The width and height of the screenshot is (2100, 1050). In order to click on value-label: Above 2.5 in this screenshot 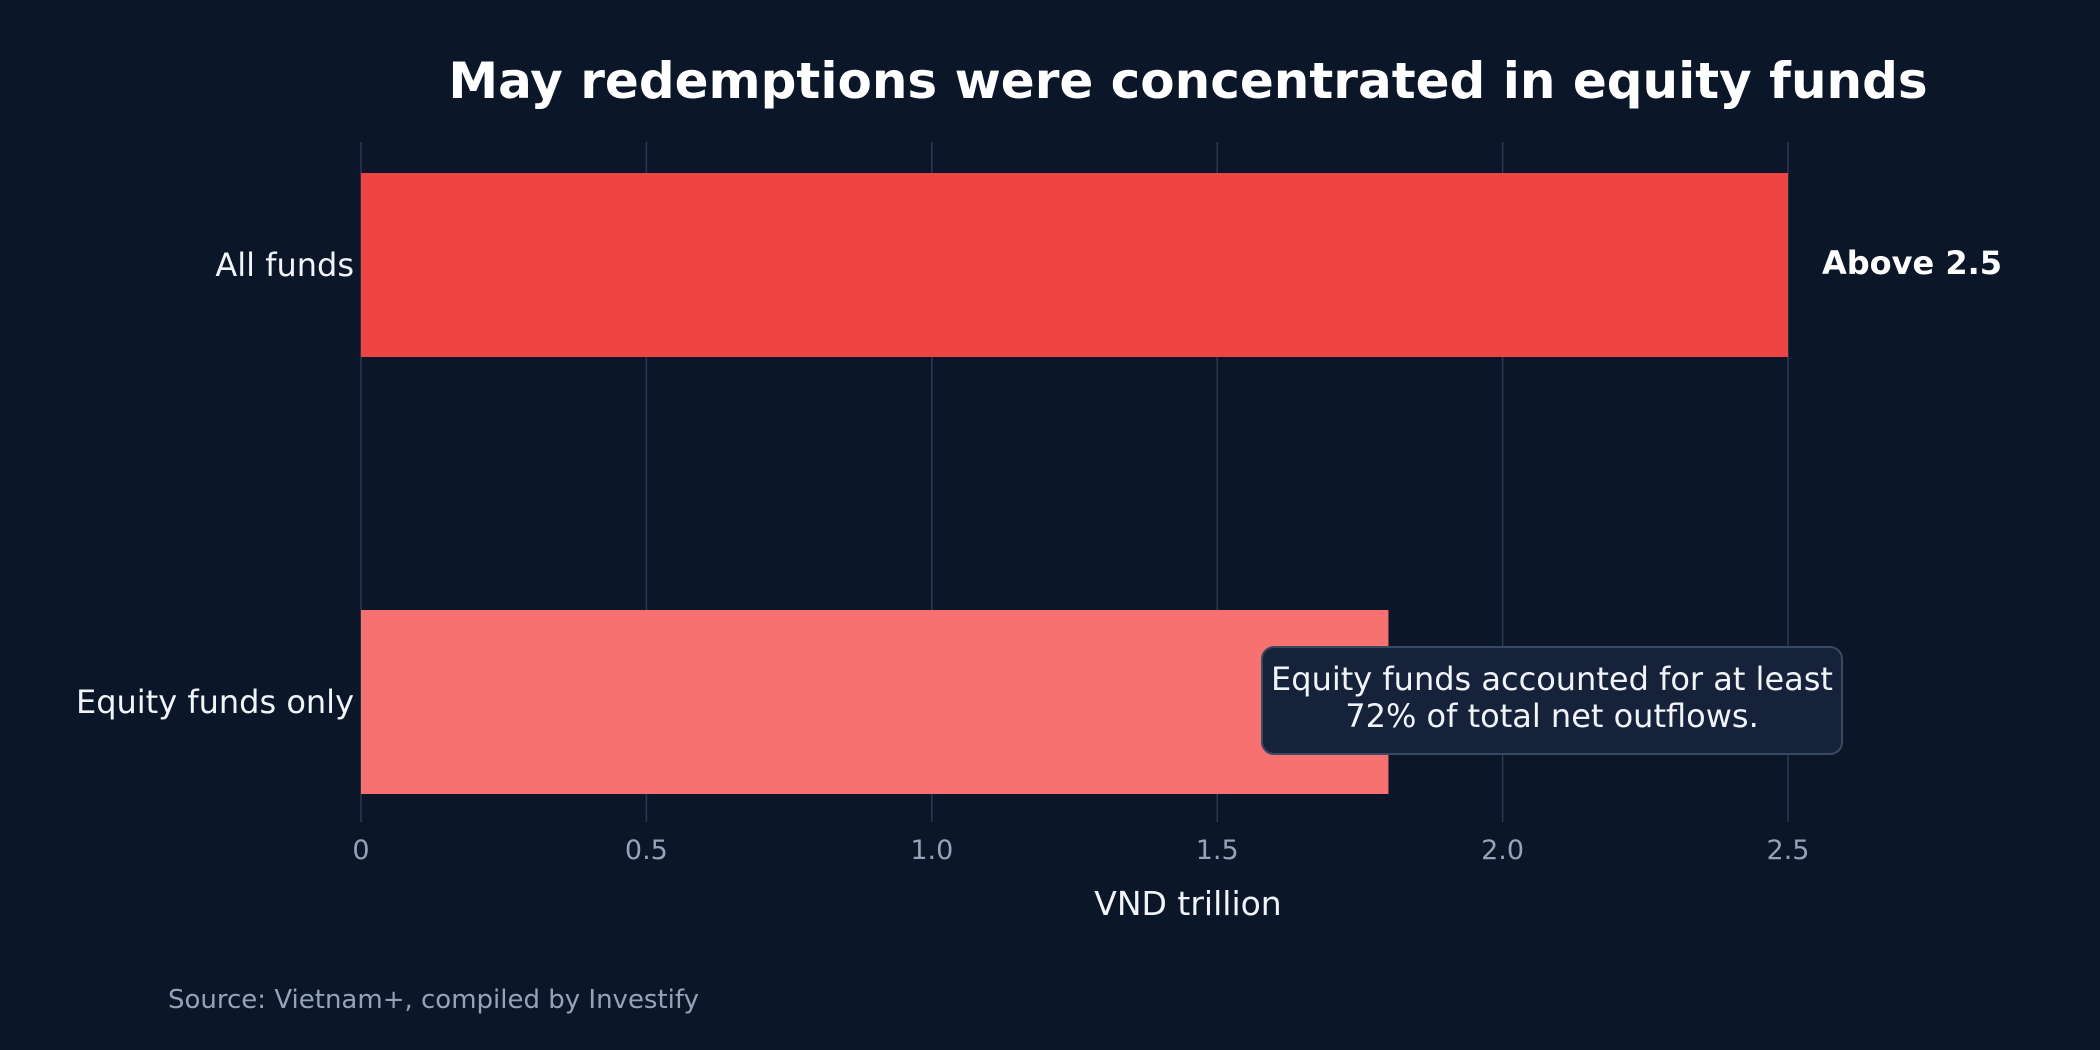, I will do `click(1912, 263)`.